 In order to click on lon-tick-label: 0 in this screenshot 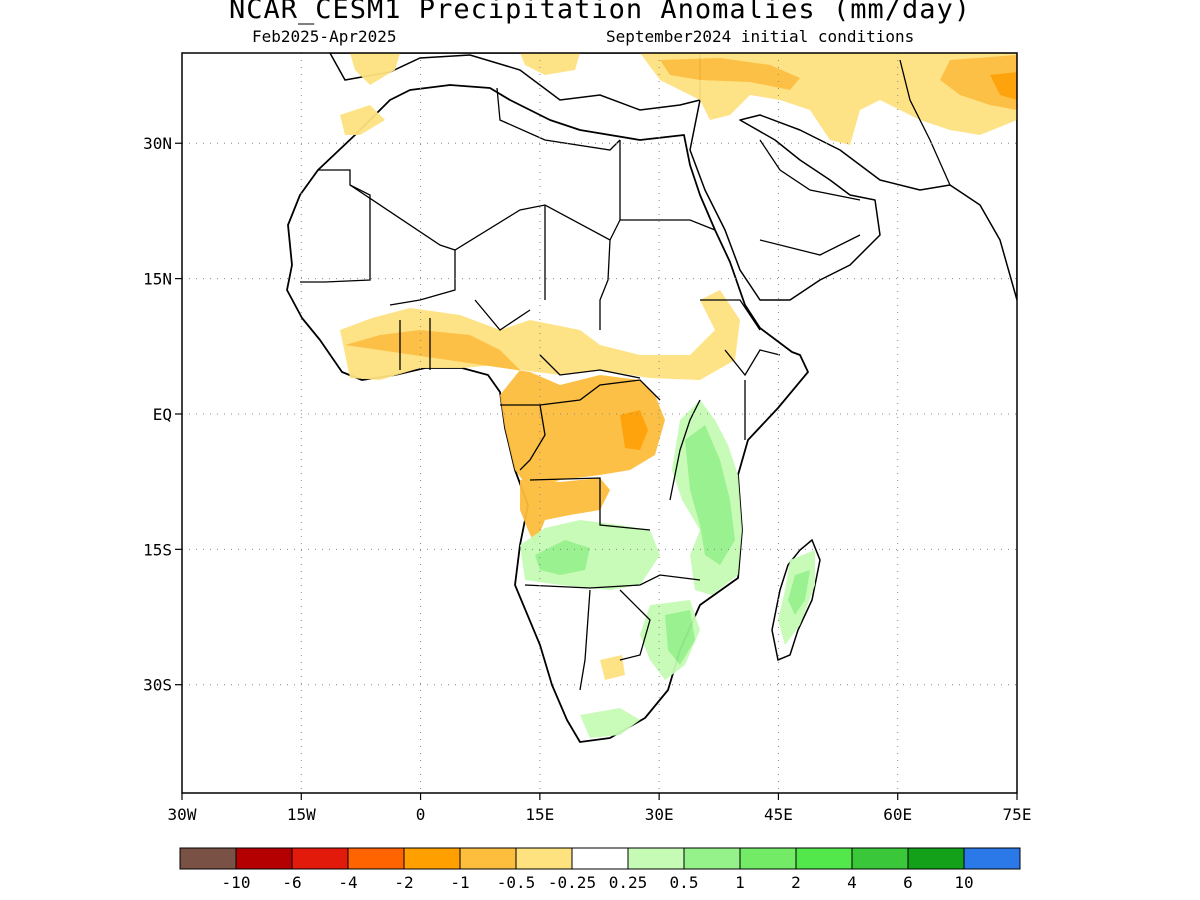, I will do `click(421, 814)`.